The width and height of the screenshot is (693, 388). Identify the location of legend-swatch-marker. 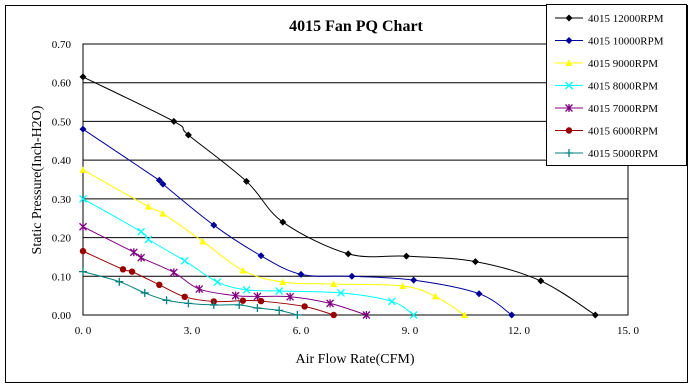
(569, 130).